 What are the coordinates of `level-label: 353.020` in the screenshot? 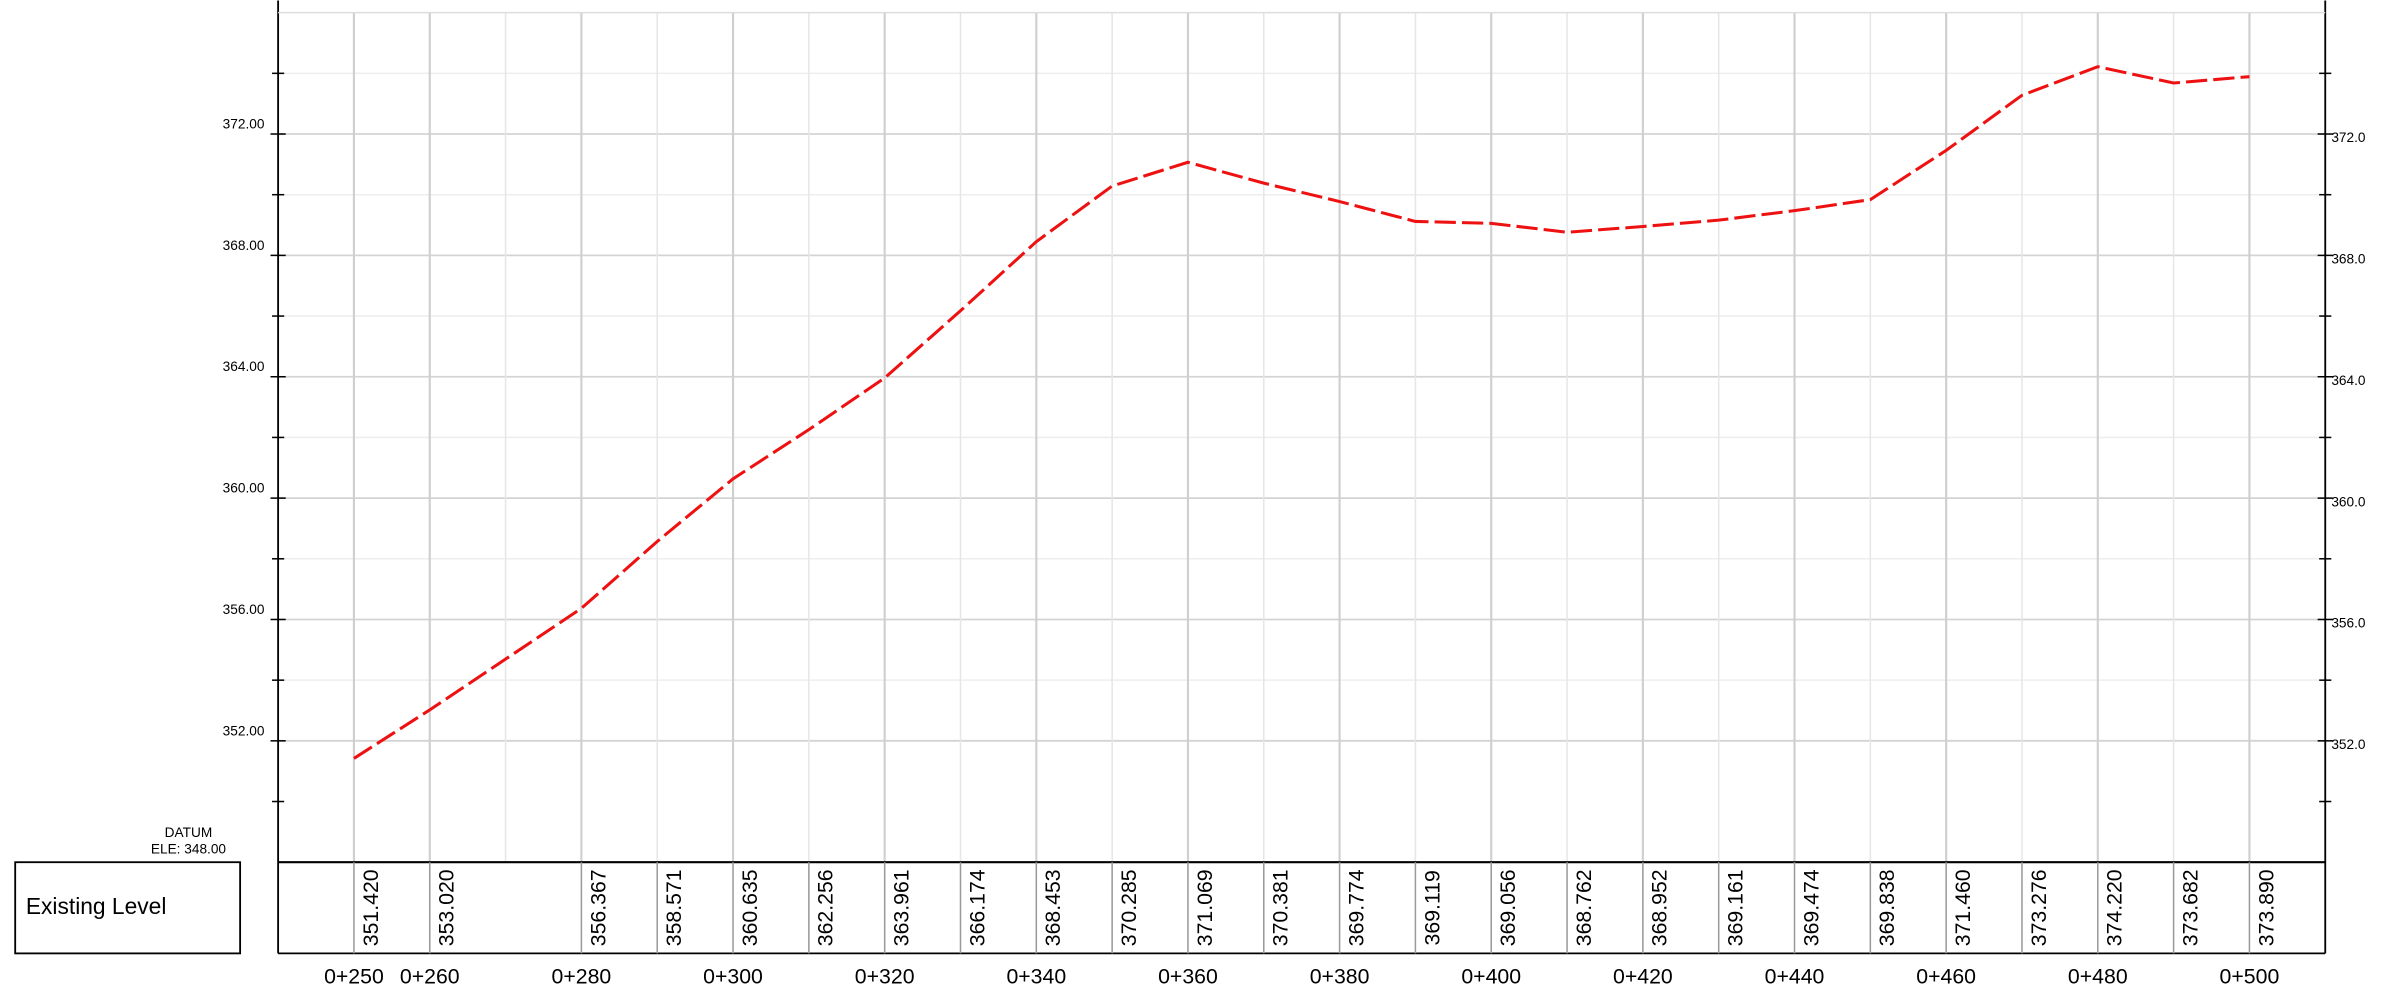 It's located at (447, 907).